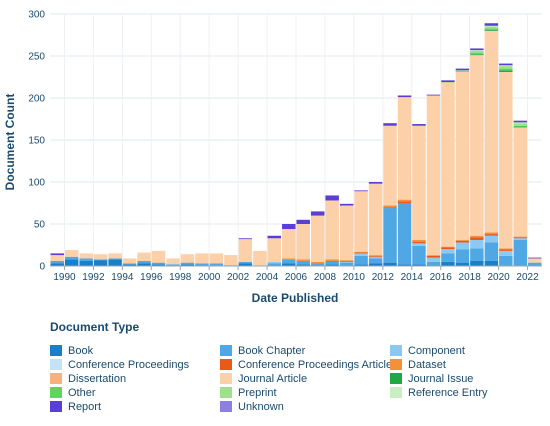 Image resolution: width=550 pixels, height=426 pixels. I want to click on bar-stack-2014, so click(419, 195).